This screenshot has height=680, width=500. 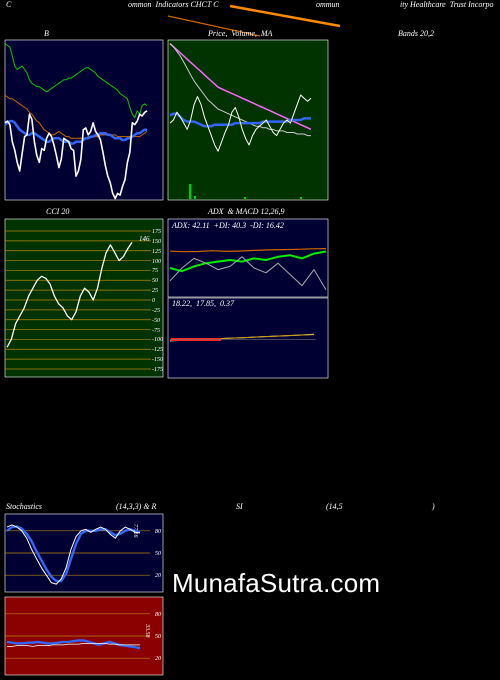 I want to click on header-title-2: ommun, so click(x=328, y=4).